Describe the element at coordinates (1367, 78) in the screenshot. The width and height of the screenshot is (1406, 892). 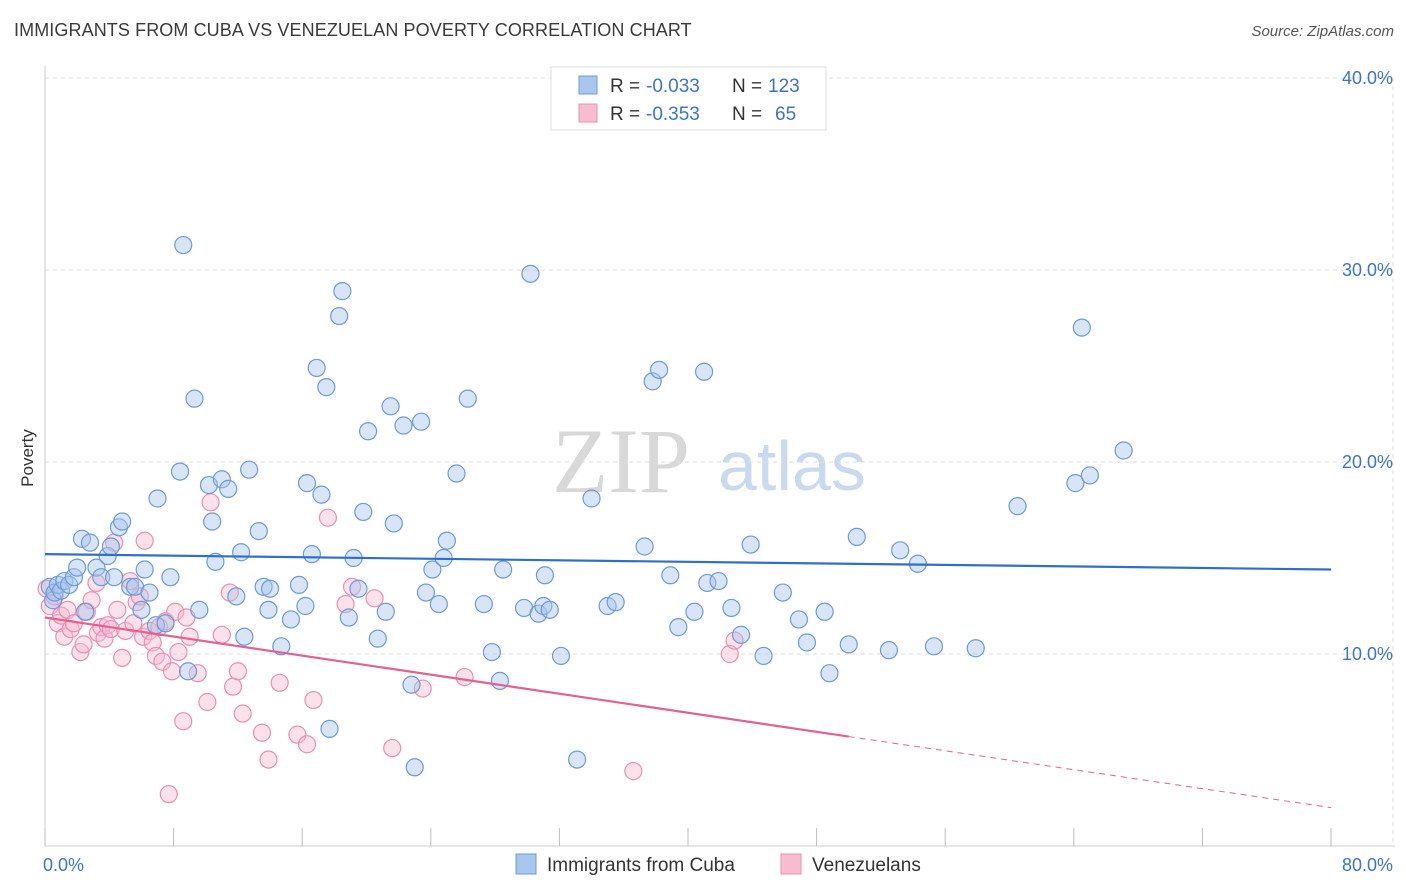
I see `y-tick-label: 40.0%` at that location.